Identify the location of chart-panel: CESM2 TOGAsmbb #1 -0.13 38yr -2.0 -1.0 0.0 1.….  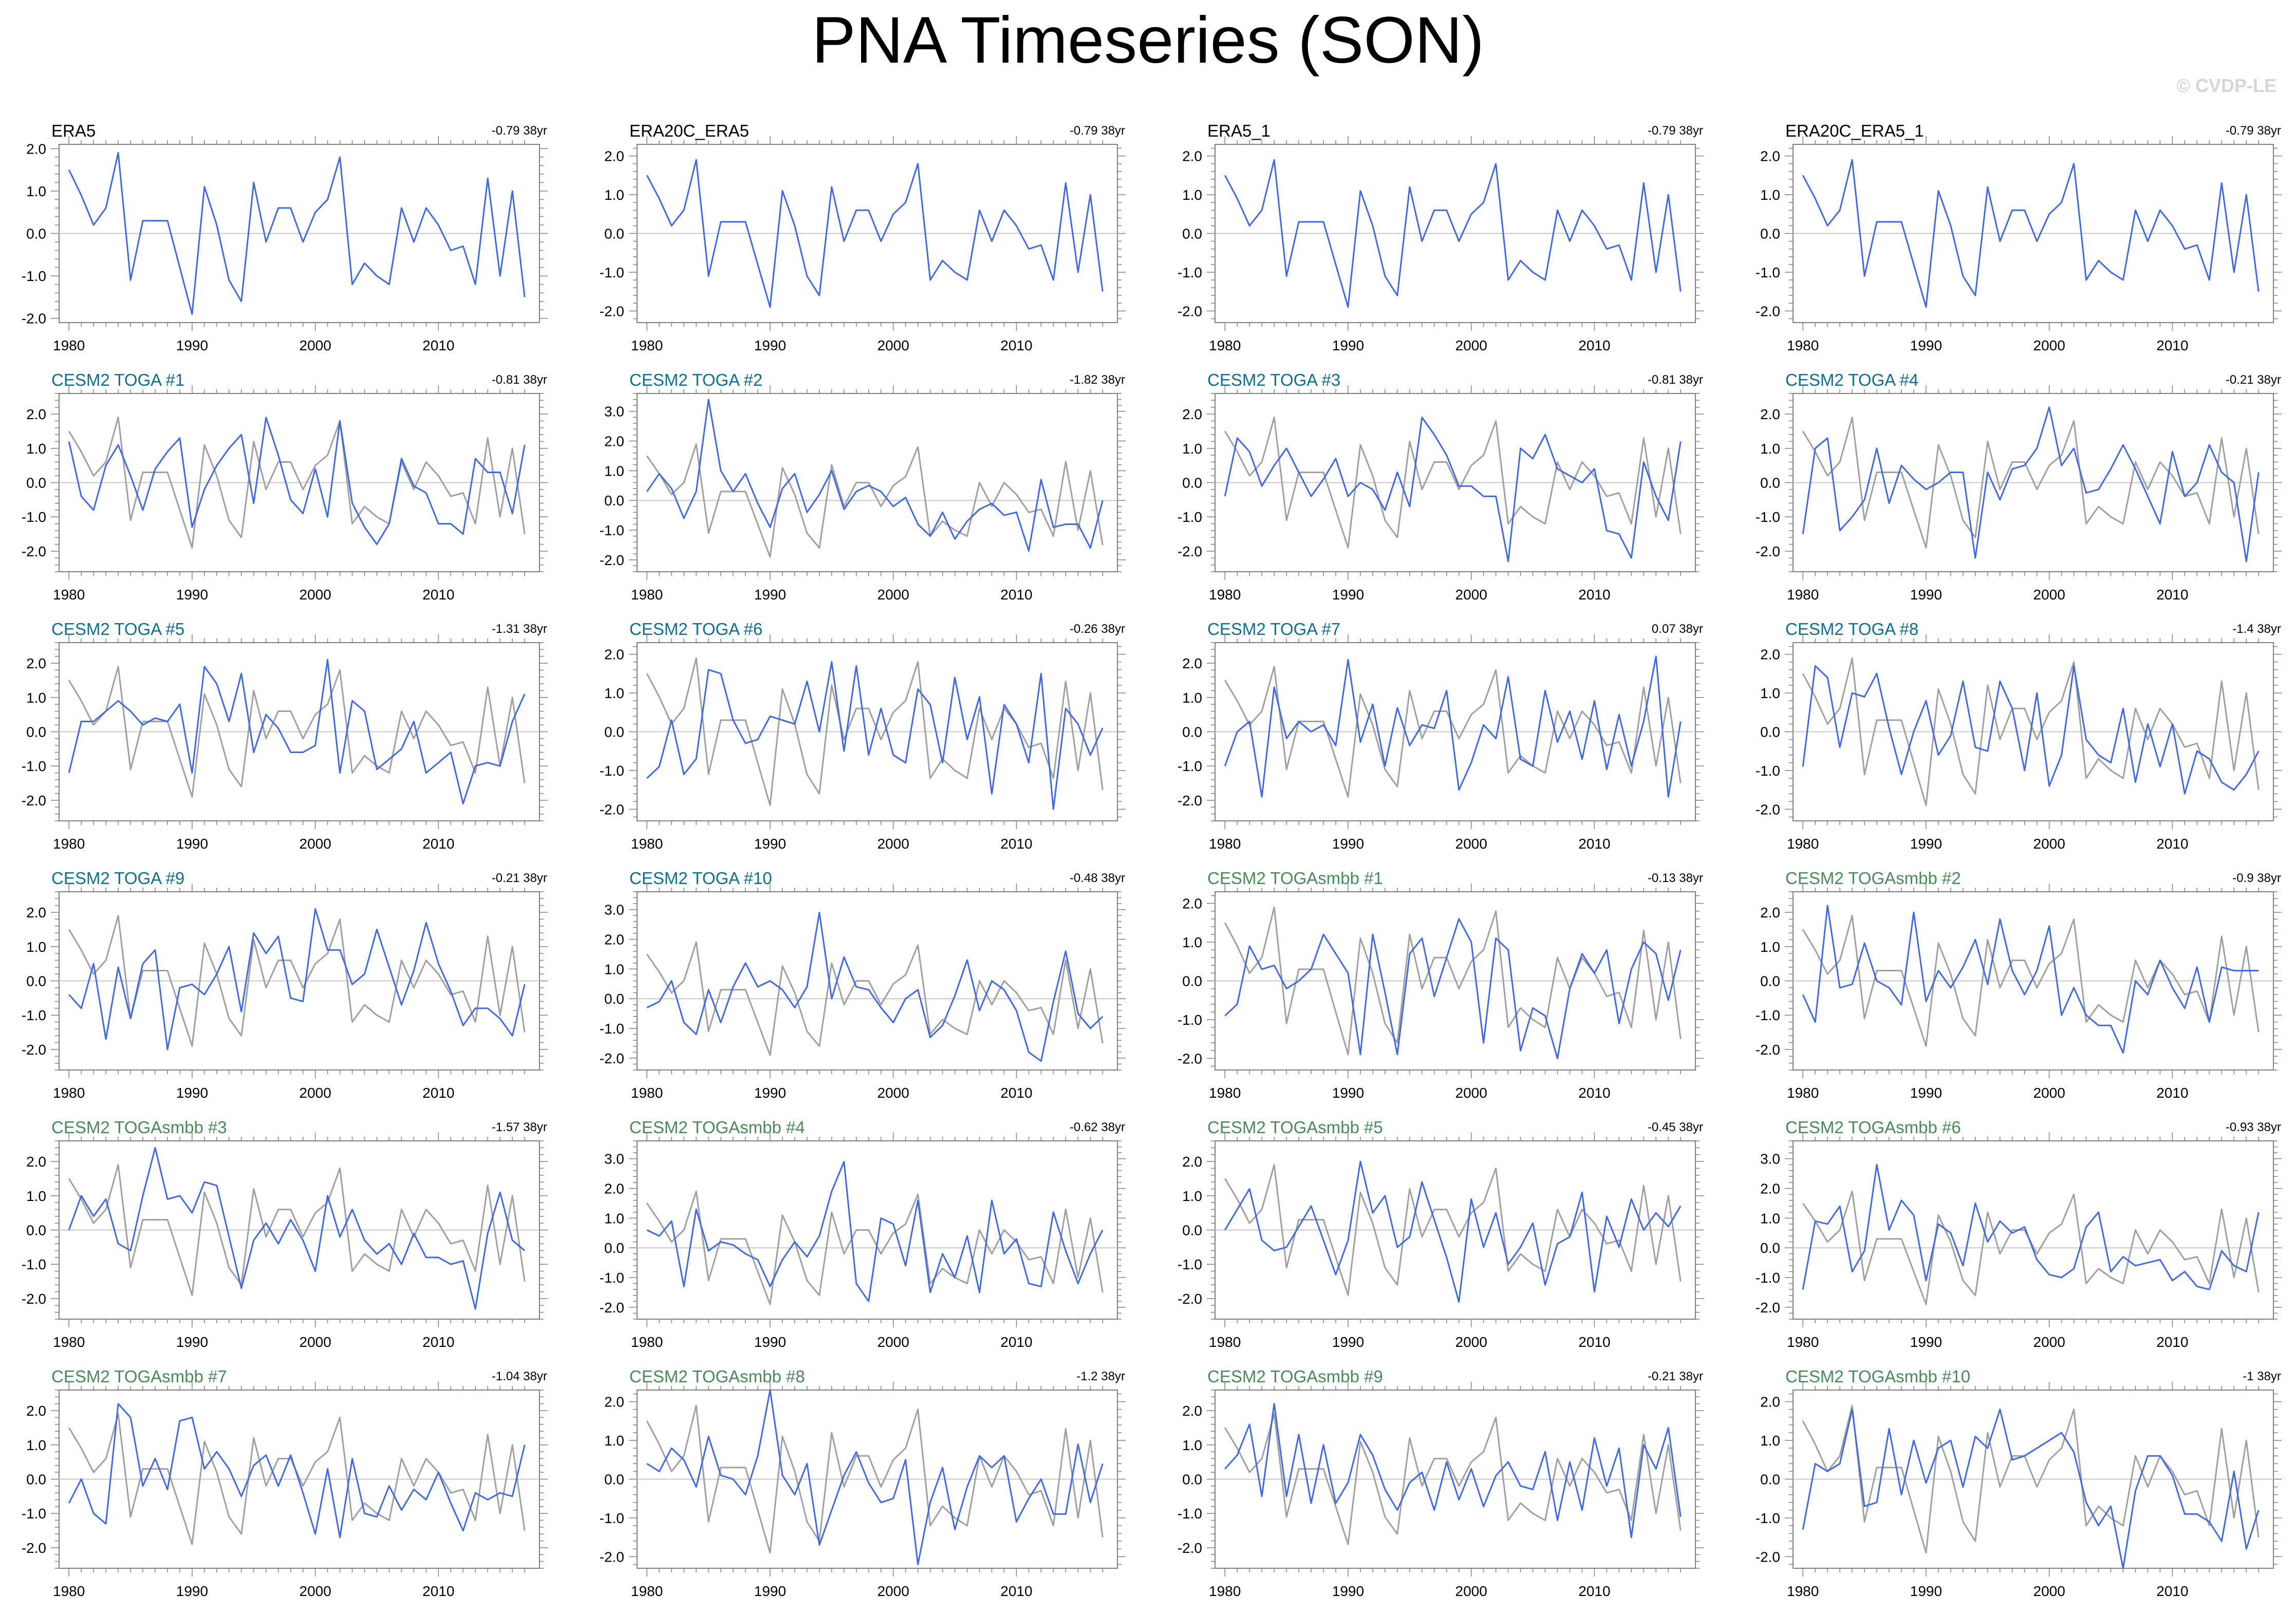
(1441, 985).